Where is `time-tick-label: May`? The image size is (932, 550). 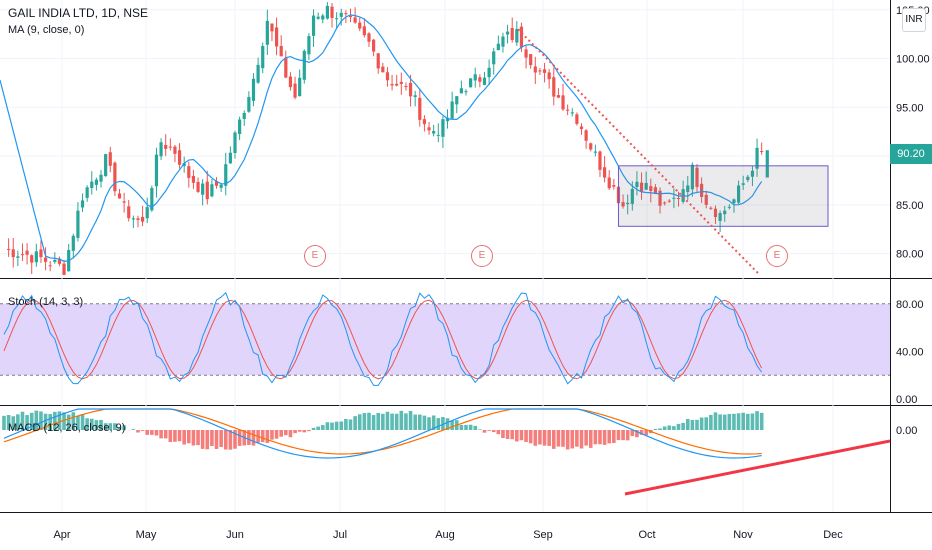 time-tick-label: May is located at coordinates (146, 535).